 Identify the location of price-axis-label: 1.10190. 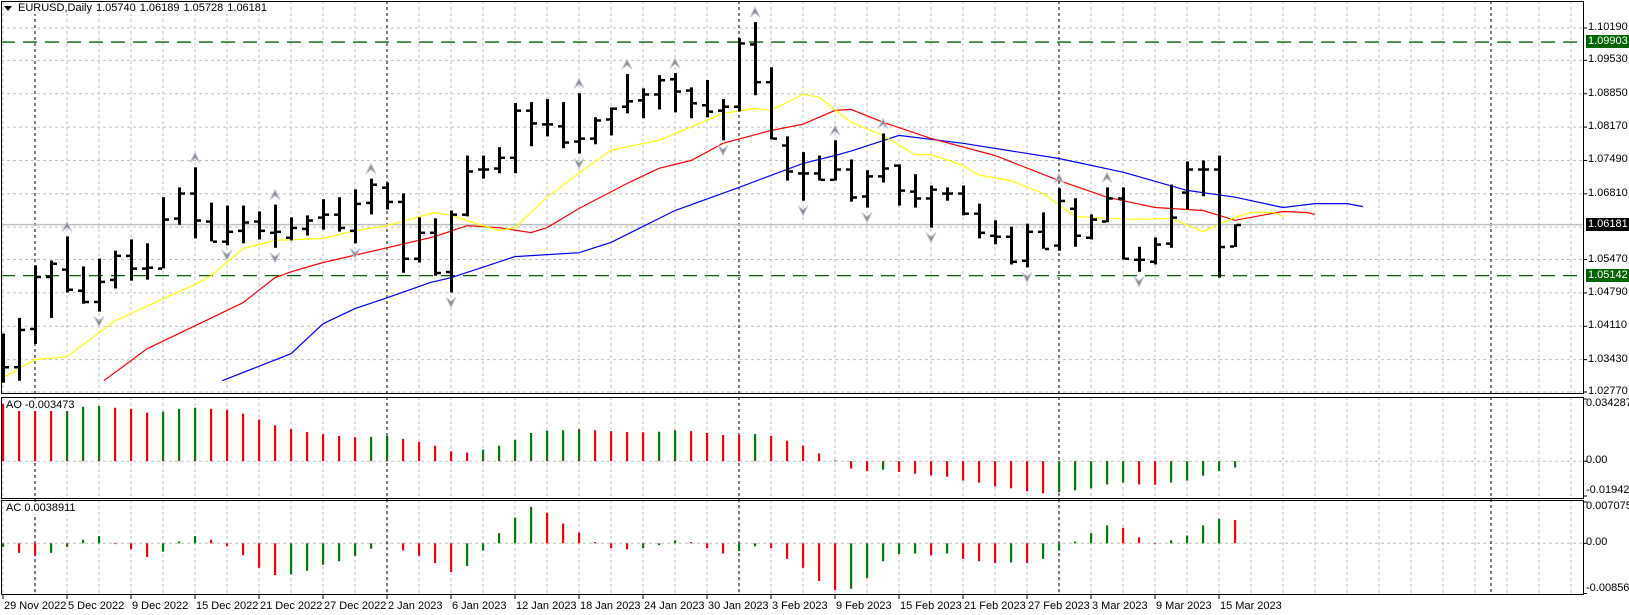
(1608, 27).